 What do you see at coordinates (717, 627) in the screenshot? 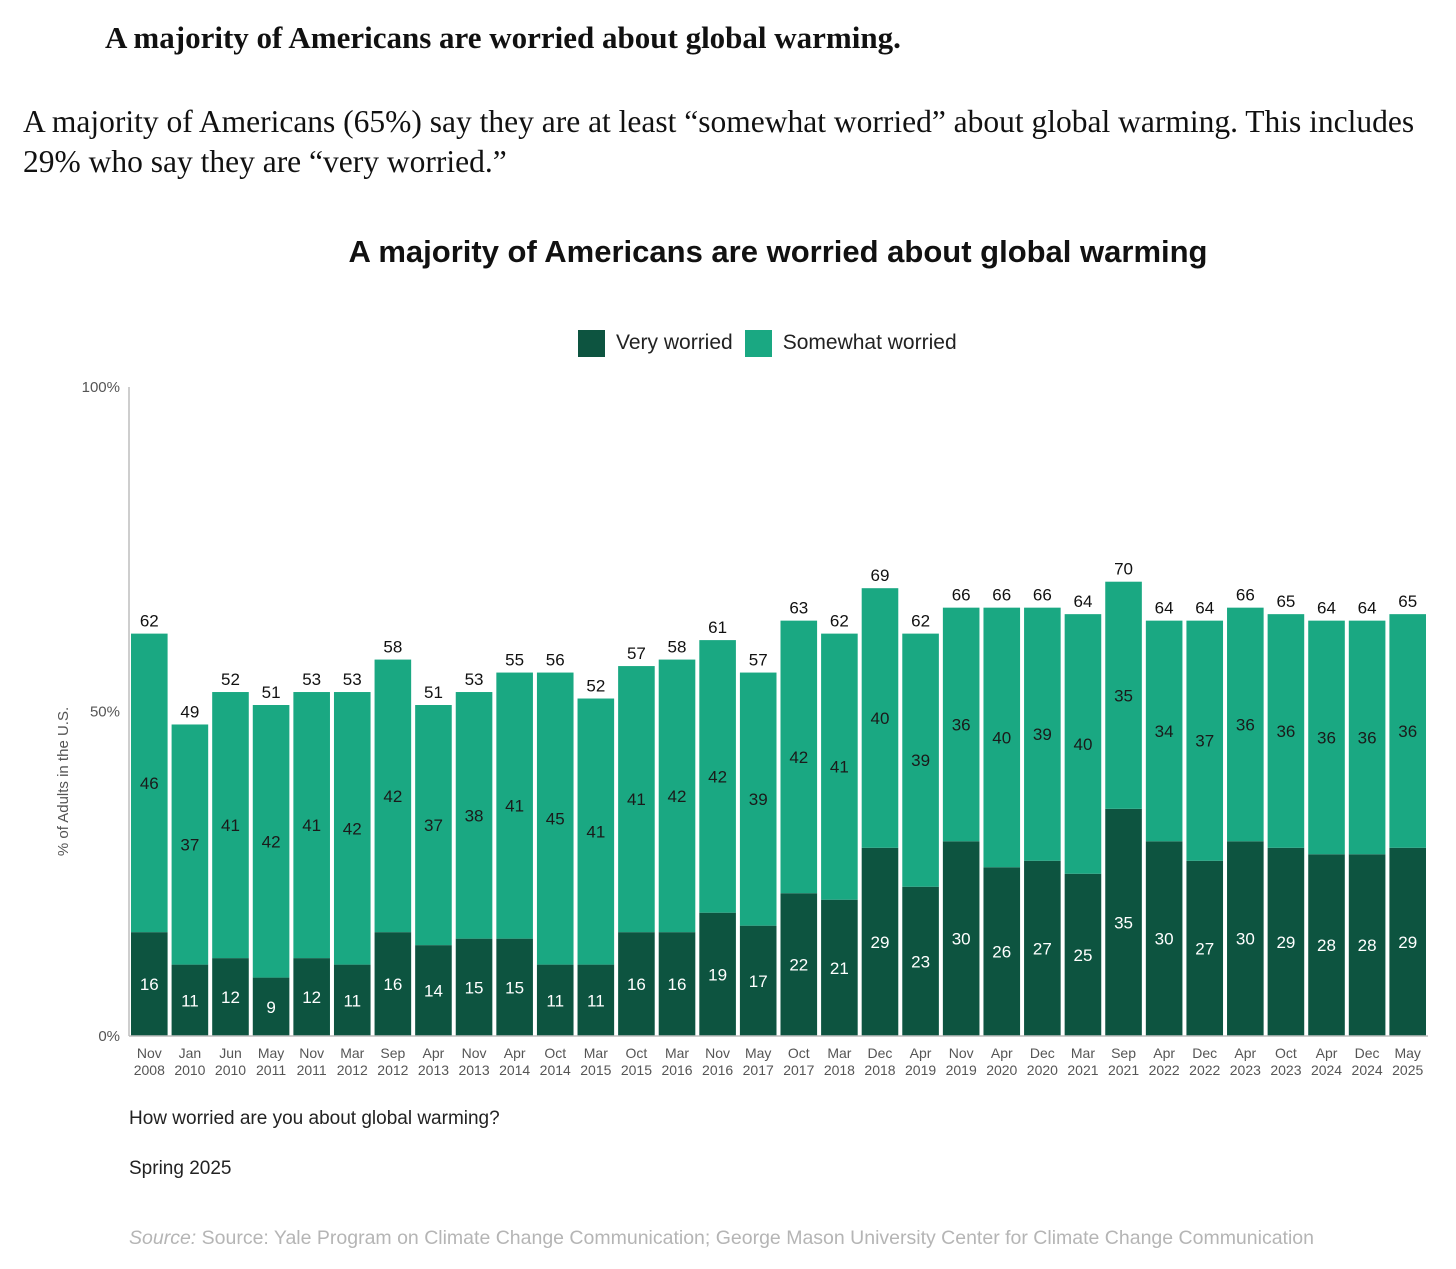
I see `data-label-total: 61` at bounding box center [717, 627].